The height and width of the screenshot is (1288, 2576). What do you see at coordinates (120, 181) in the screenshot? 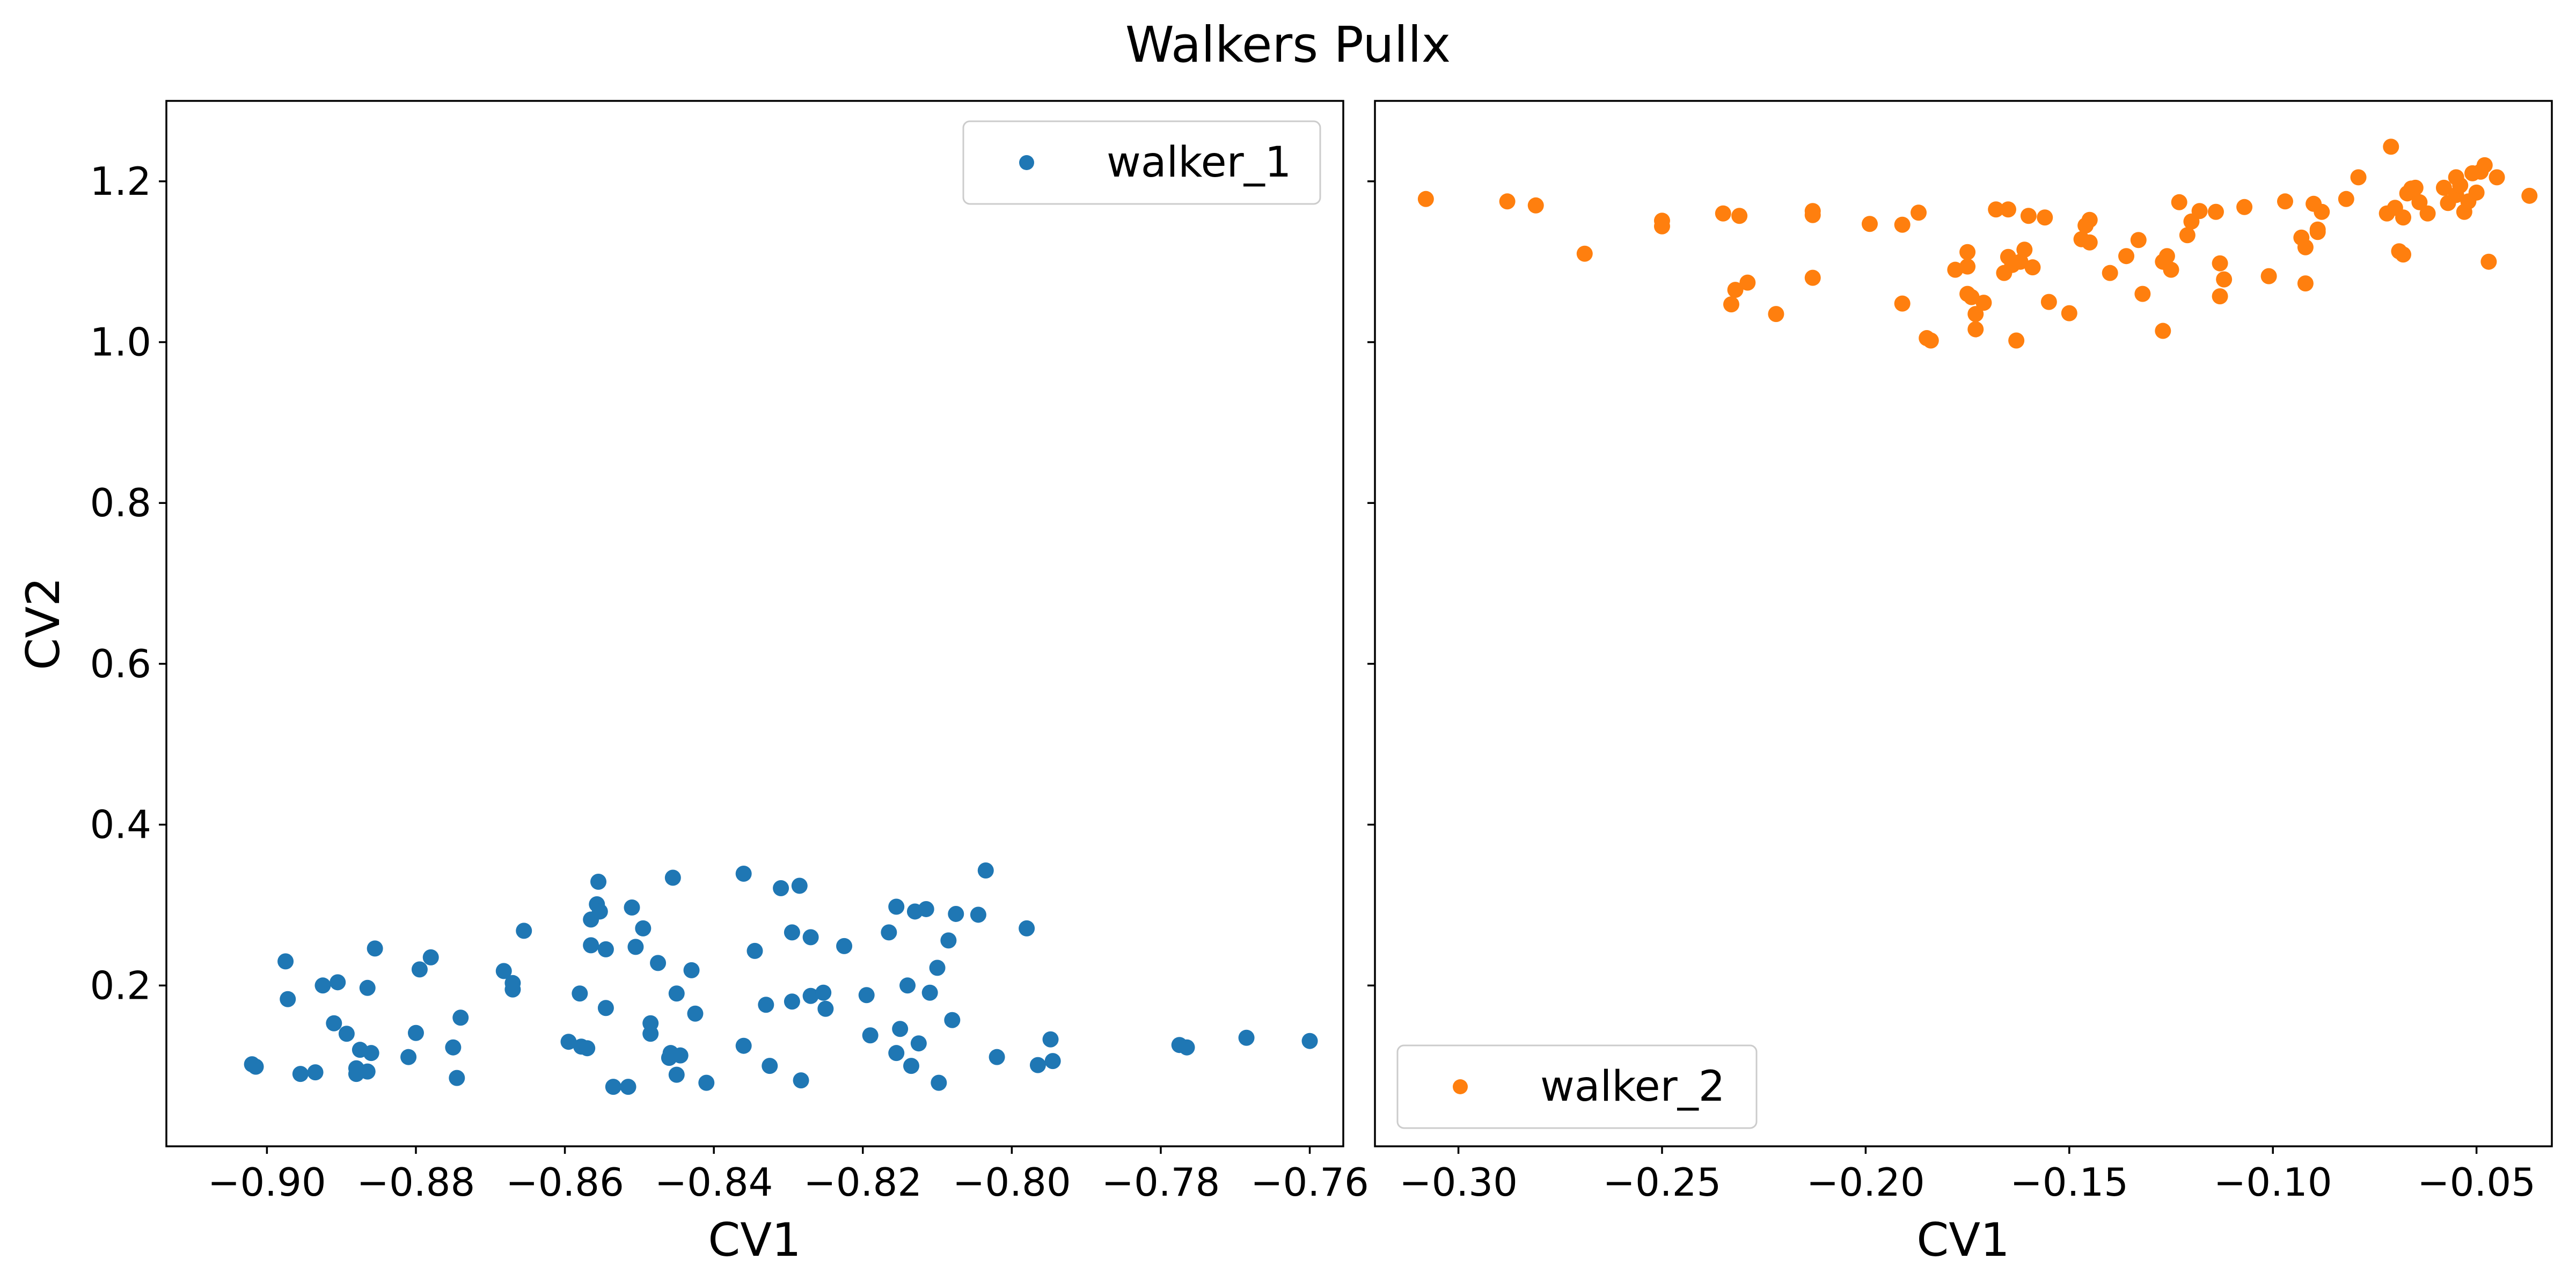
I see `left-ytick-label: 1.2` at bounding box center [120, 181].